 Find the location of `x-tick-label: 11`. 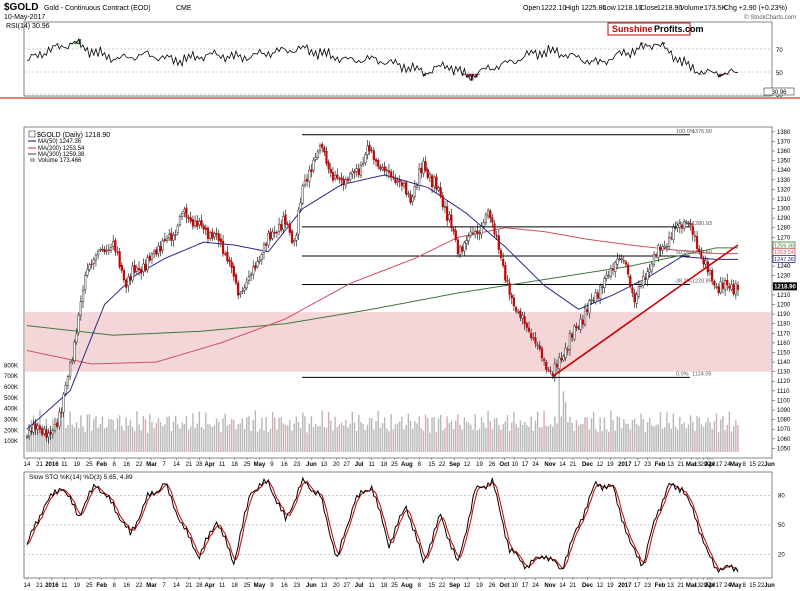

x-tick-label: 11 is located at coordinates (371, 586).